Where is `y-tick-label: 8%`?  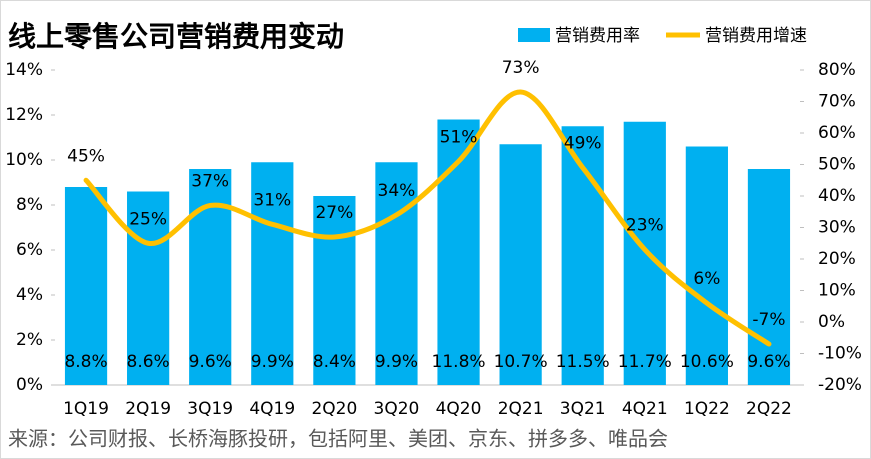 y-tick-label: 8% is located at coordinates (29, 205).